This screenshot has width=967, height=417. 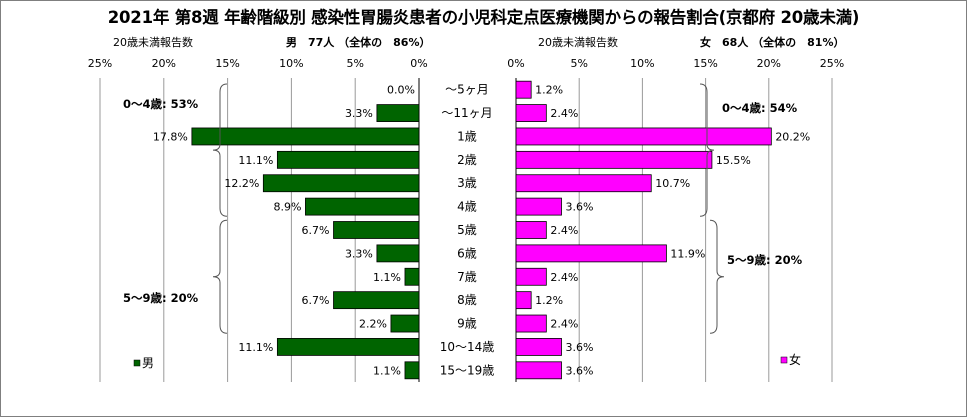 What do you see at coordinates (467, 136) in the screenshot?
I see `category-label: 1歳` at bounding box center [467, 136].